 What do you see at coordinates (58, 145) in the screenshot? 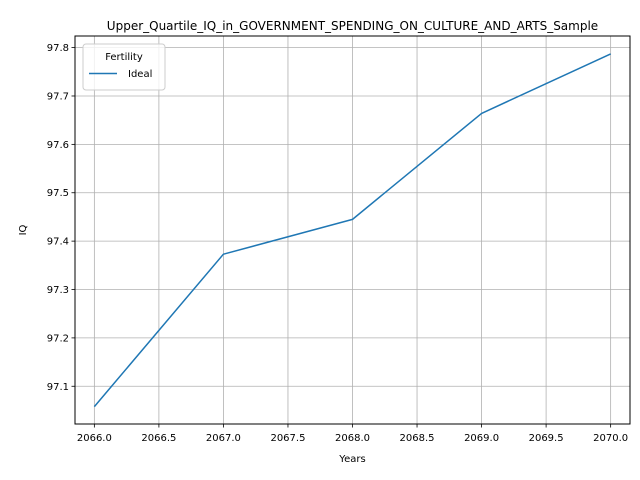
I see `y-tick-label: 97.6` at bounding box center [58, 145].